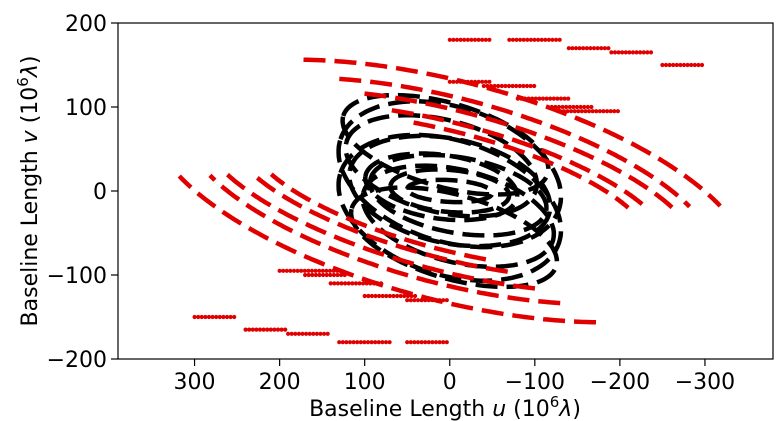 The width and height of the screenshot is (776, 421). I want to click on x-axis: 300 200 100 0 −100 −200 −300, so click(454, 377).